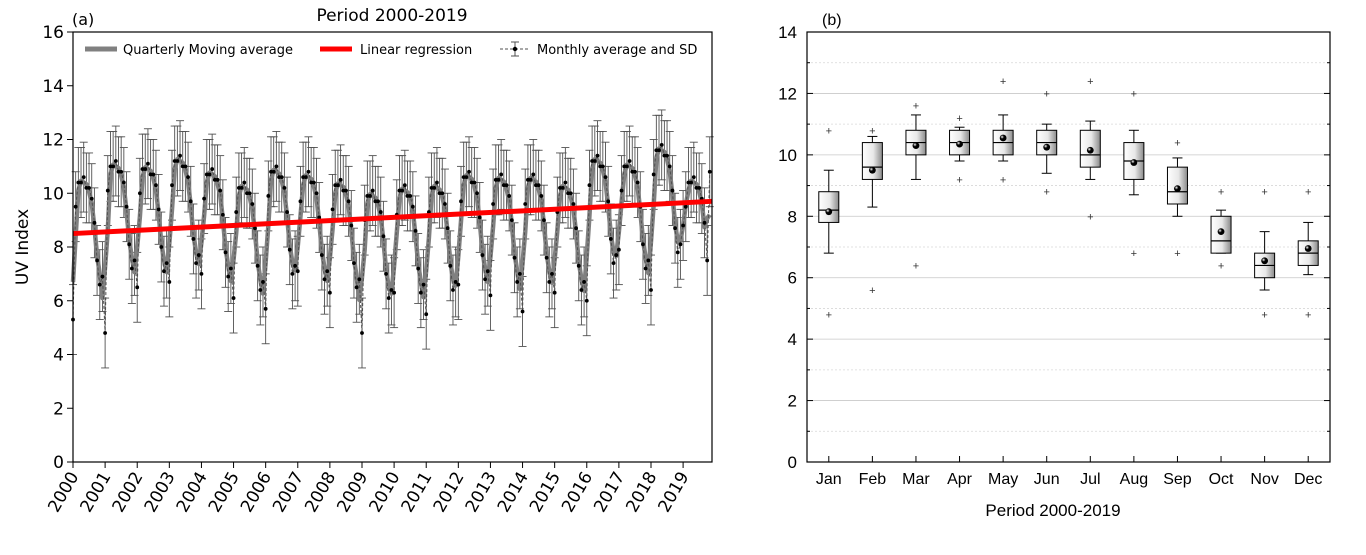 The image size is (1366, 555). I want to click on panel-a-y-tick-label: 4, so click(58, 356).